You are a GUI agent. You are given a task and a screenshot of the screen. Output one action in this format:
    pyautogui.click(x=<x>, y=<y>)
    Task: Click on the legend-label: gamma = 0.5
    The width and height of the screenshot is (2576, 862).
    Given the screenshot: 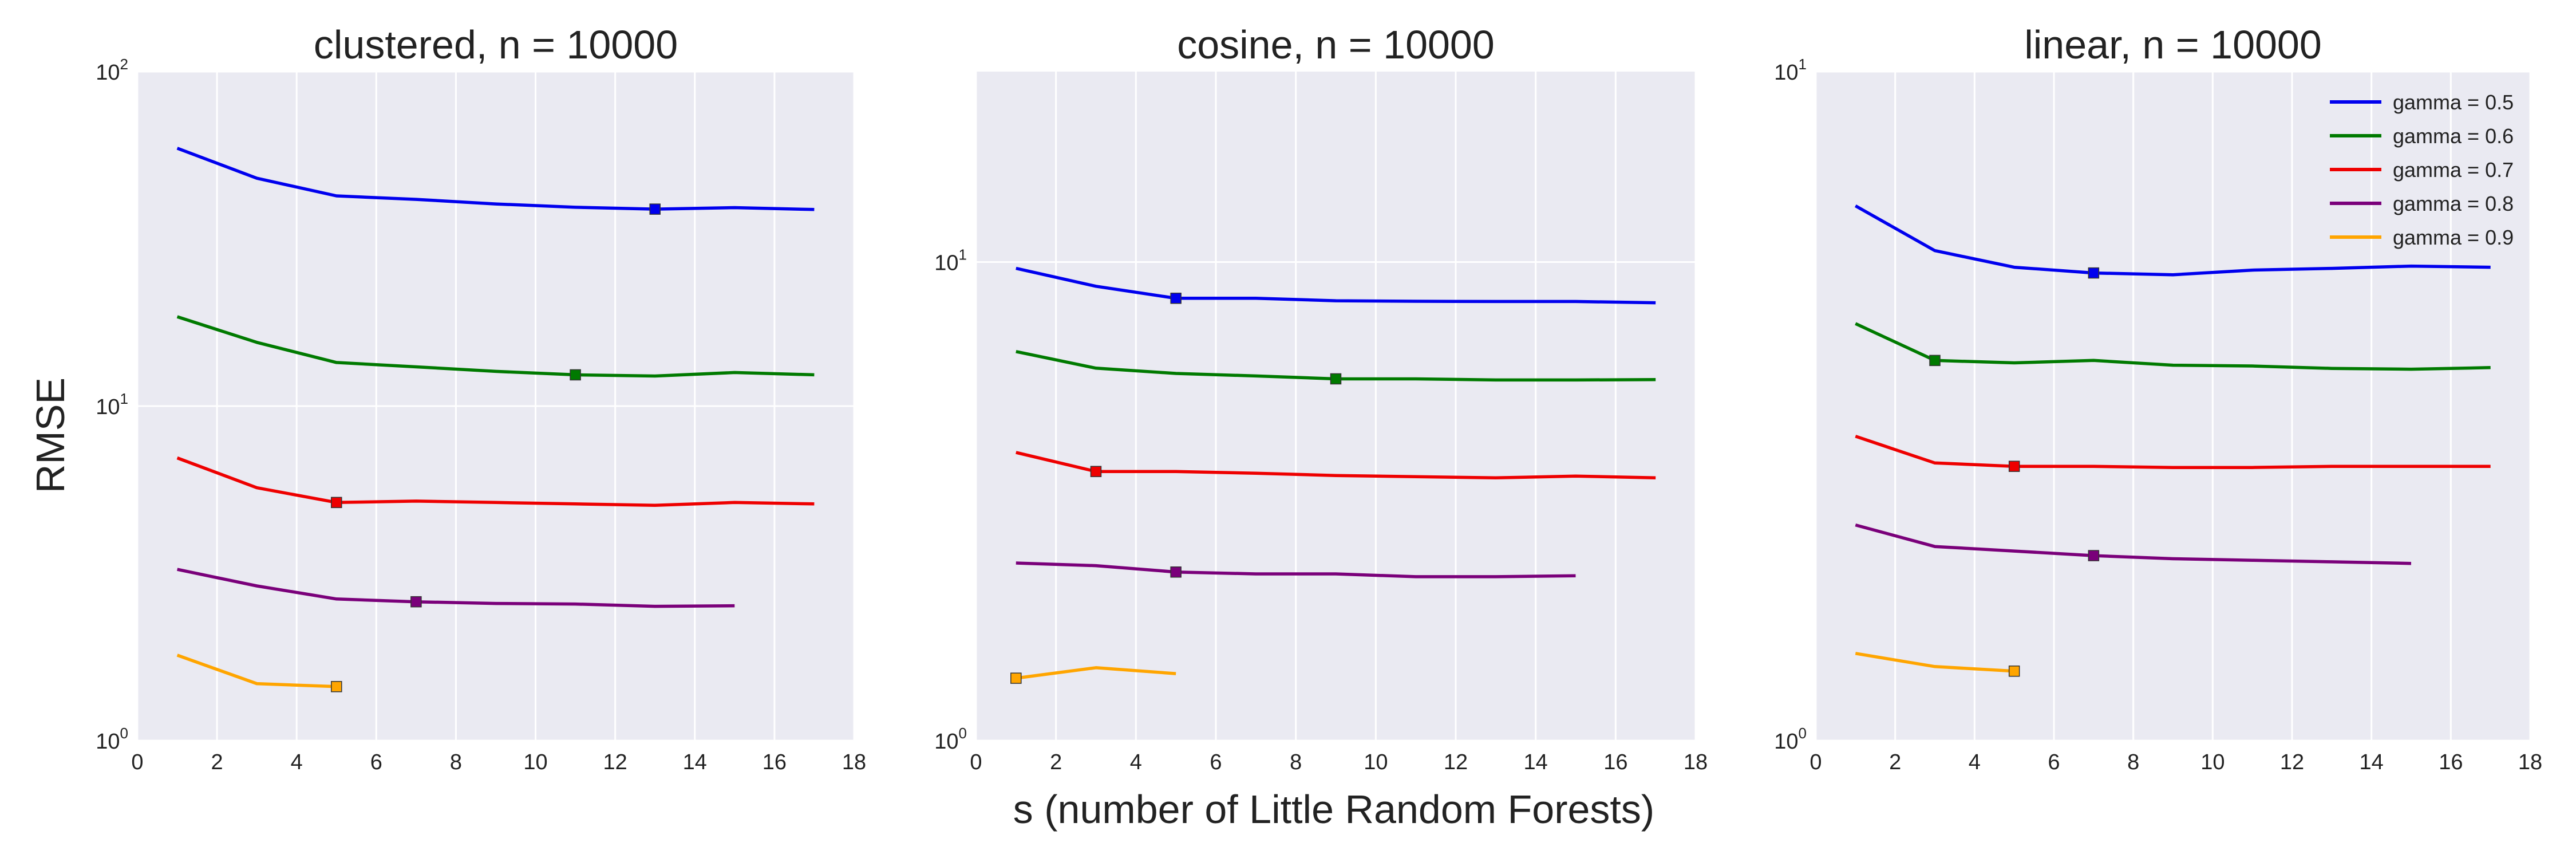 What is the action you would take?
    pyautogui.click(x=2453, y=102)
    